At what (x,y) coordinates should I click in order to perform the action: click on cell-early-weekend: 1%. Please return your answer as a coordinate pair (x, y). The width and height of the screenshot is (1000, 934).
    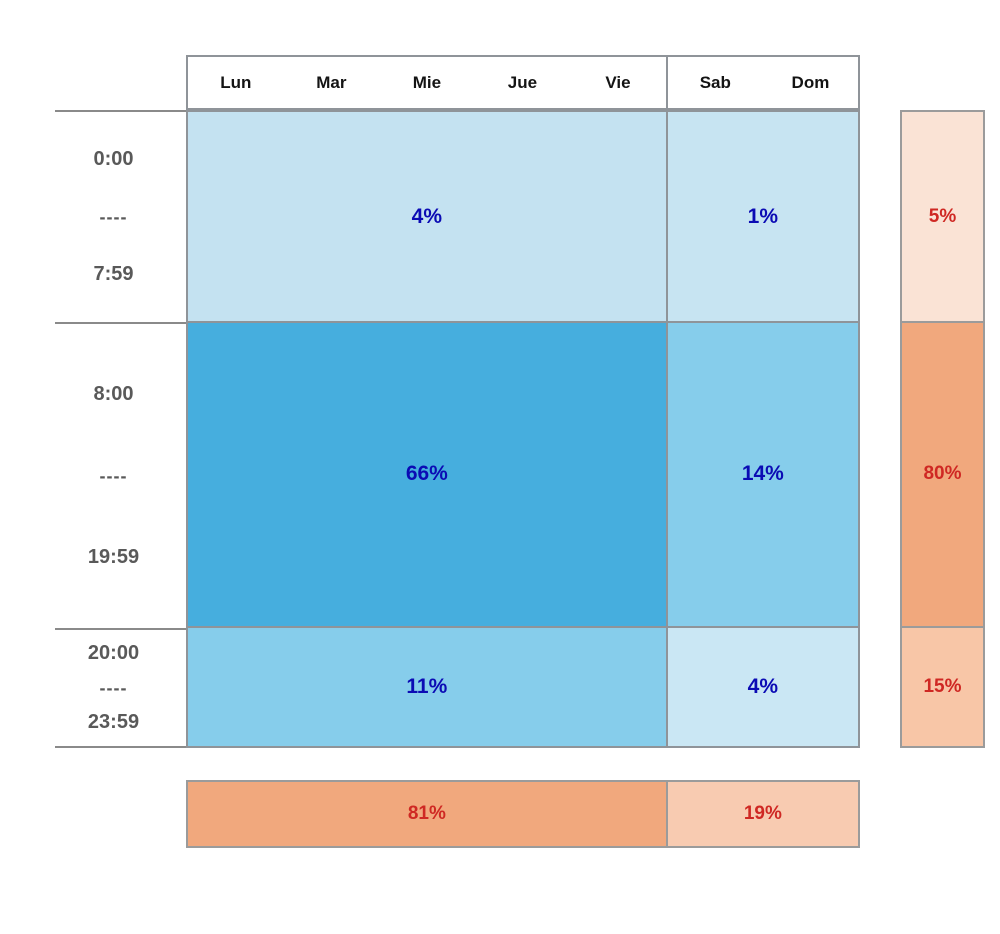
    Looking at the image, I should click on (762, 217).